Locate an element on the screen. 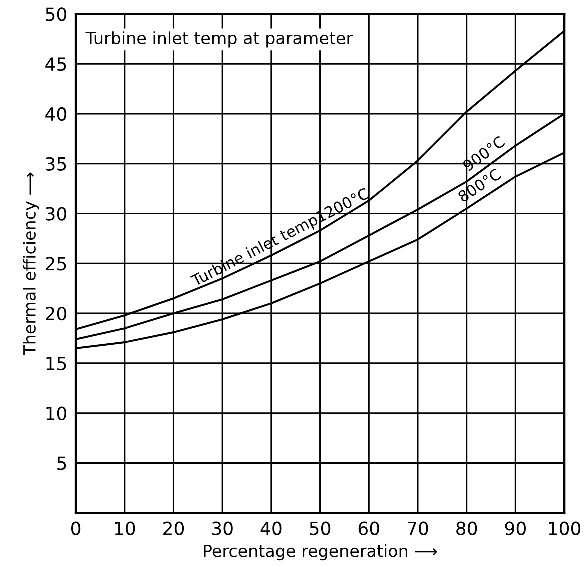 The image size is (585, 567). y-tick-label: 5 is located at coordinates (62, 463).